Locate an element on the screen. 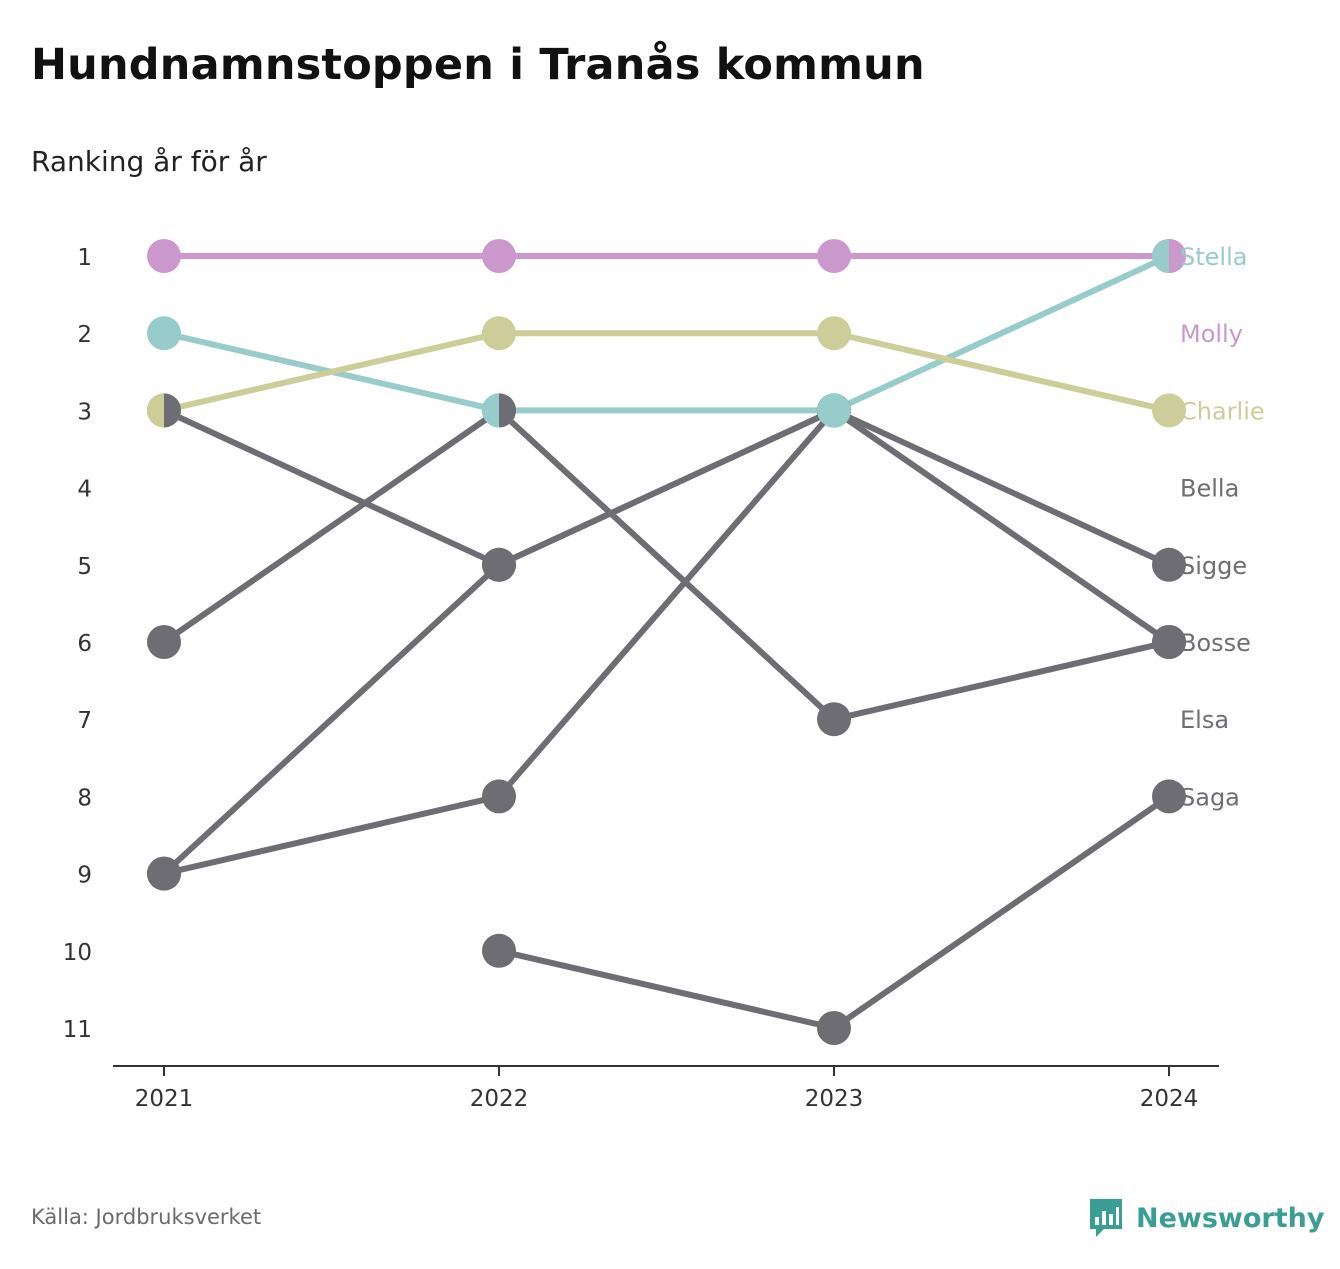  marker-charlie-2024 is located at coordinates (1169, 410).